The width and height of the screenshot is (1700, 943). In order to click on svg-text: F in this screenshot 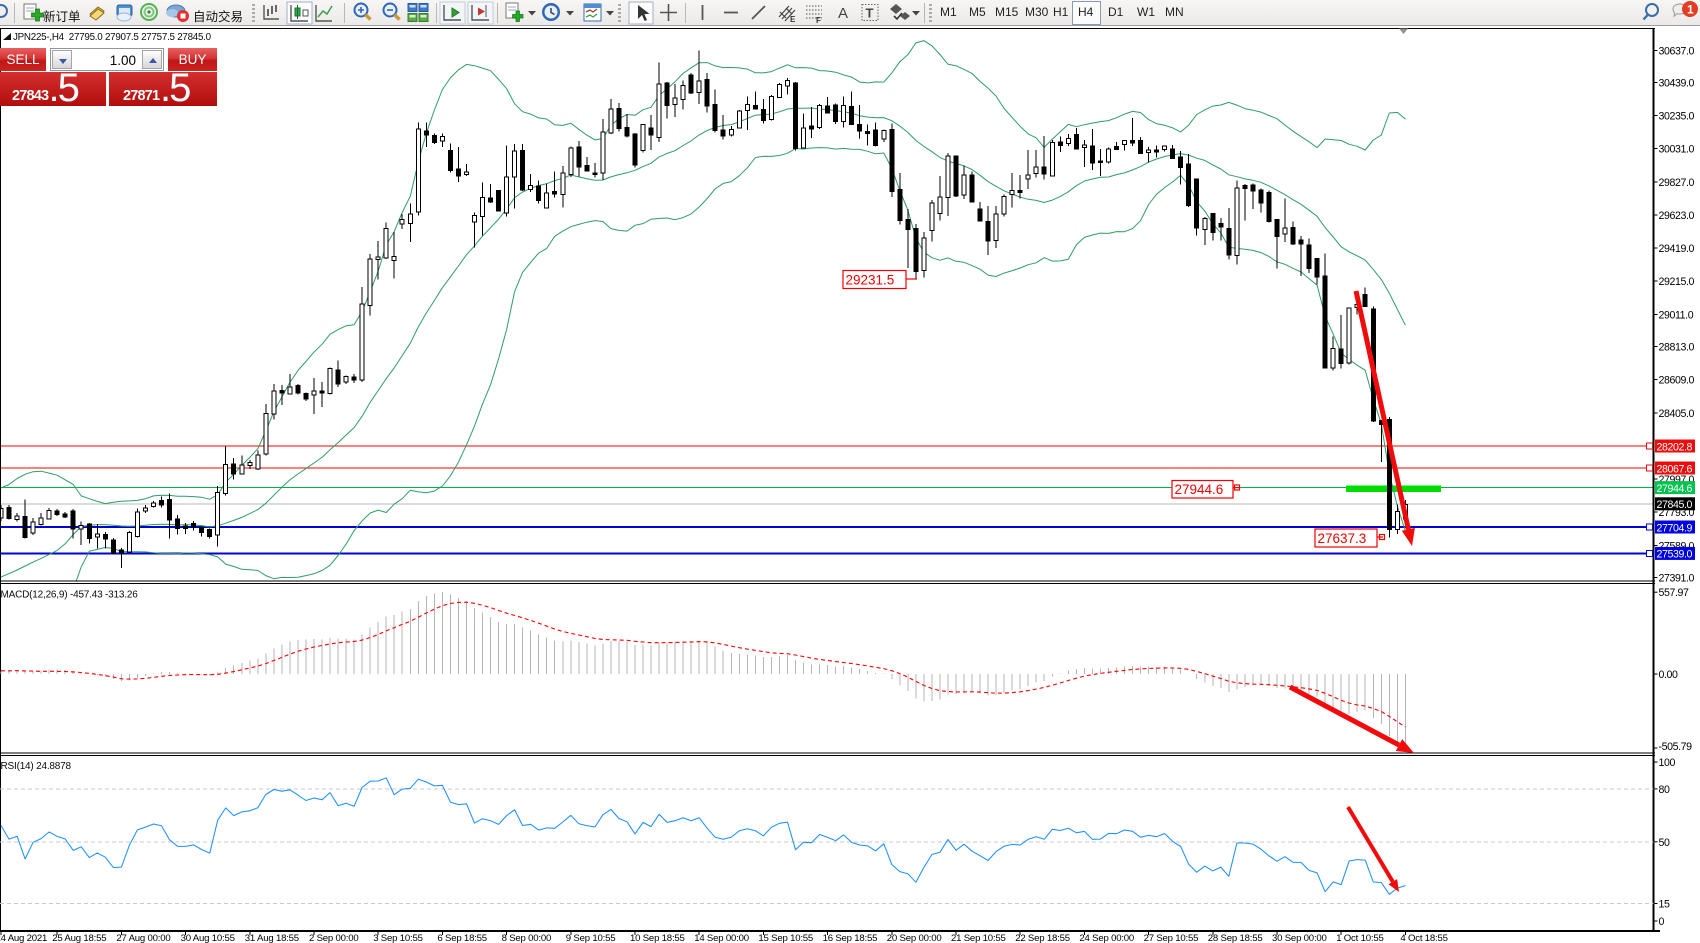, I will do `click(818, 20)`.